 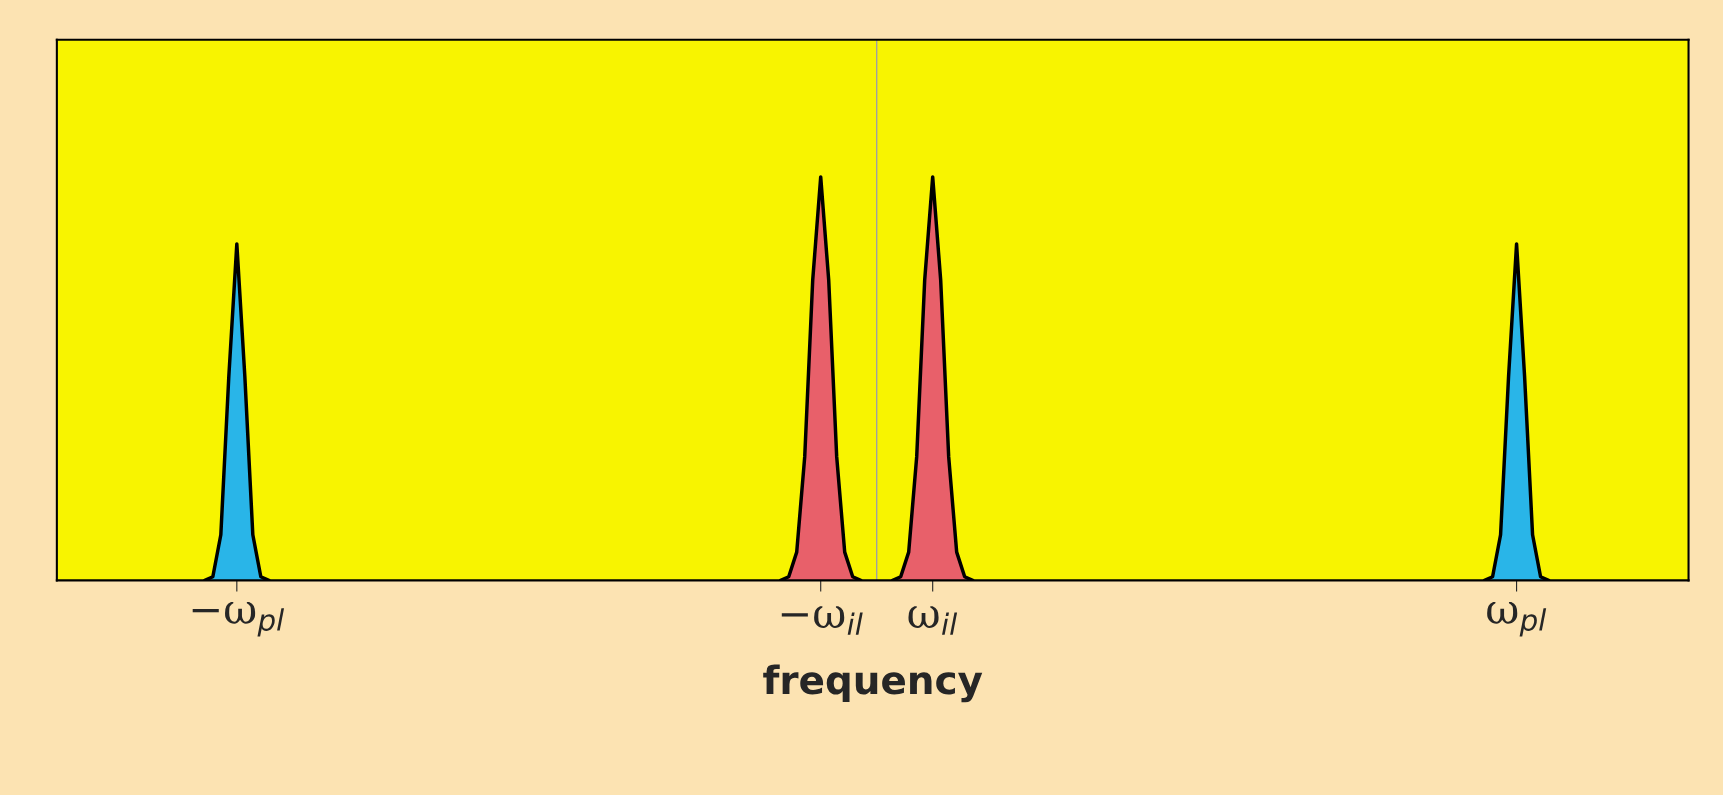 What do you see at coordinates (873, 683) in the screenshot?
I see `x-axis-title: frequency` at bounding box center [873, 683].